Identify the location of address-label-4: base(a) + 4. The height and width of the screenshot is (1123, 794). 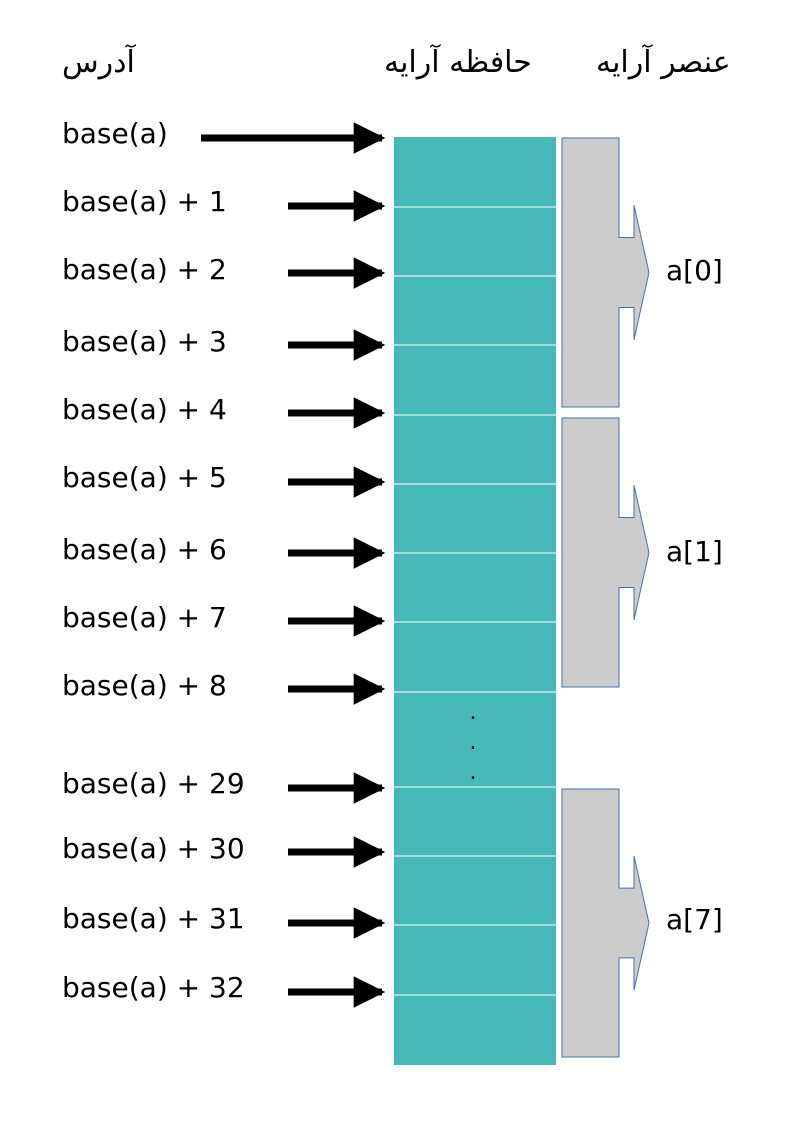
(144, 409).